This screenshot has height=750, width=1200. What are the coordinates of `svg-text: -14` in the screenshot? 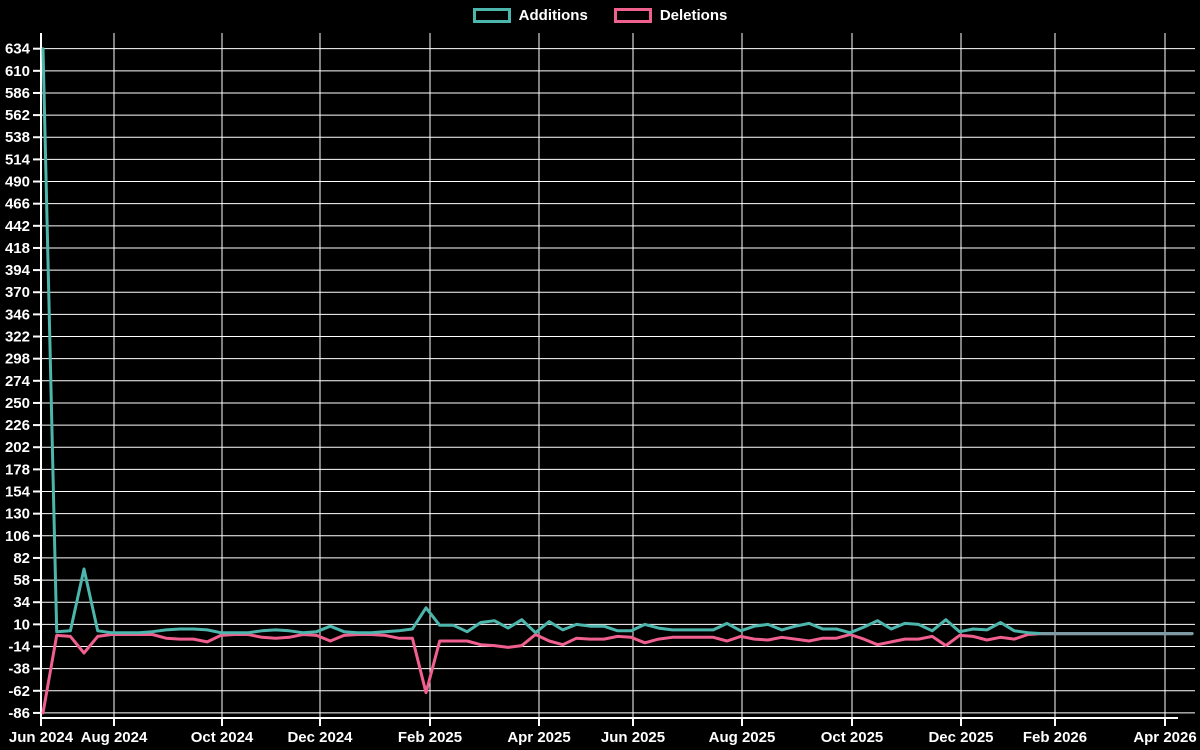 It's located at (19, 647).